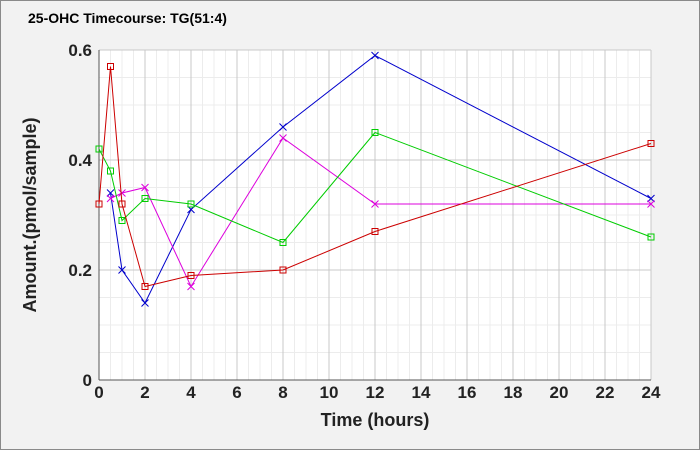 The height and width of the screenshot is (450, 700). Describe the element at coordinates (30, 214) in the screenshot. I see `y-axis-title: Amount.(pmol/sample)` at that location.